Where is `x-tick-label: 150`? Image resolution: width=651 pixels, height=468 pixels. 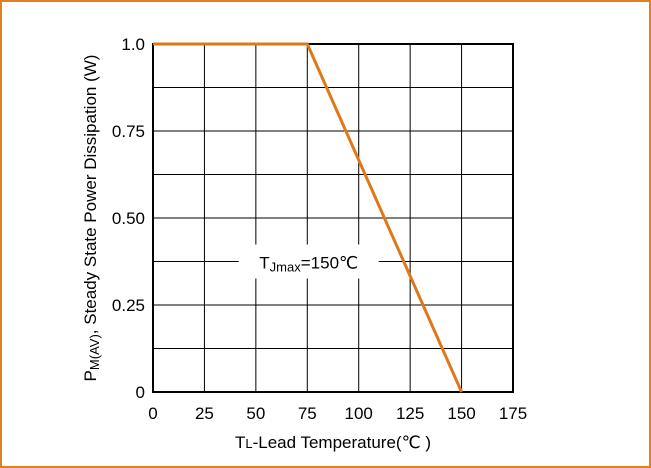 x-tick-label: 150 is located at coordinates (461, 413).